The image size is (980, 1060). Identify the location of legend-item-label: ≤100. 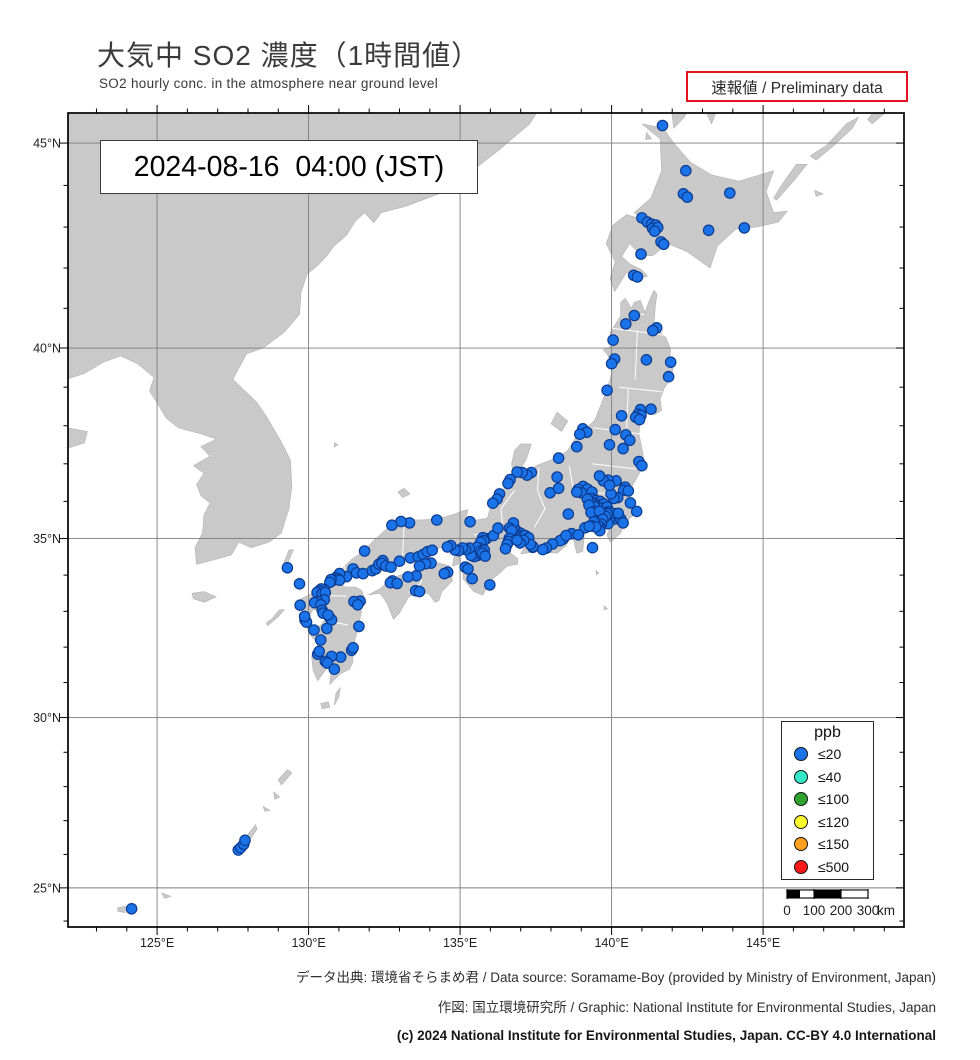
(834, 799).